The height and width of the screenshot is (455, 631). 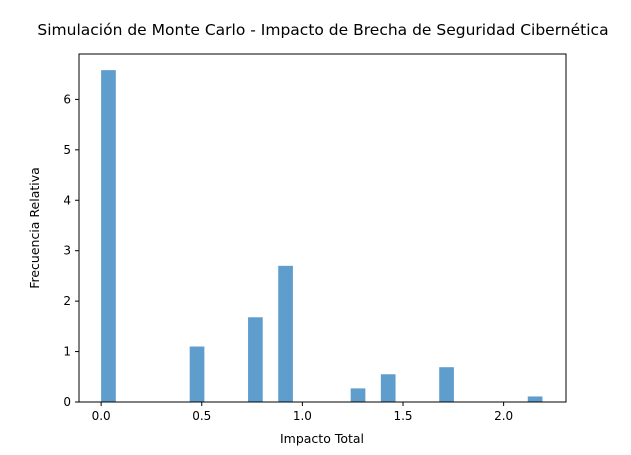 I want to click on y-tick-label-5: 5, so click(x=67, y=150).